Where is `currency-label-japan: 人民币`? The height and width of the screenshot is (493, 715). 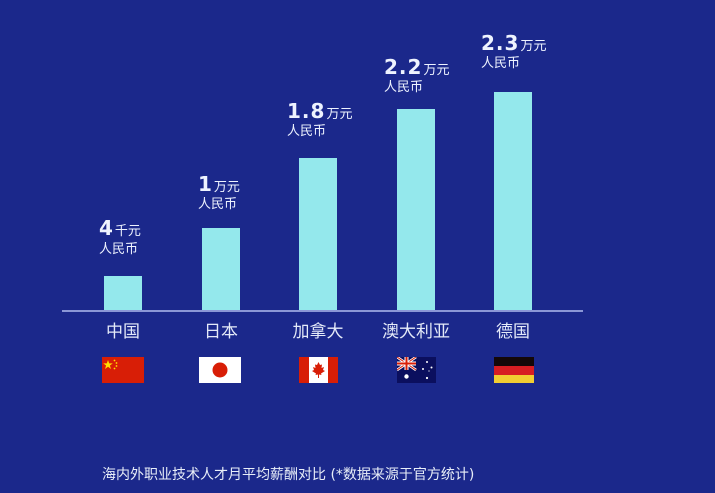 currency-label-japan: 人民币 is located at coordinates (218, 204).